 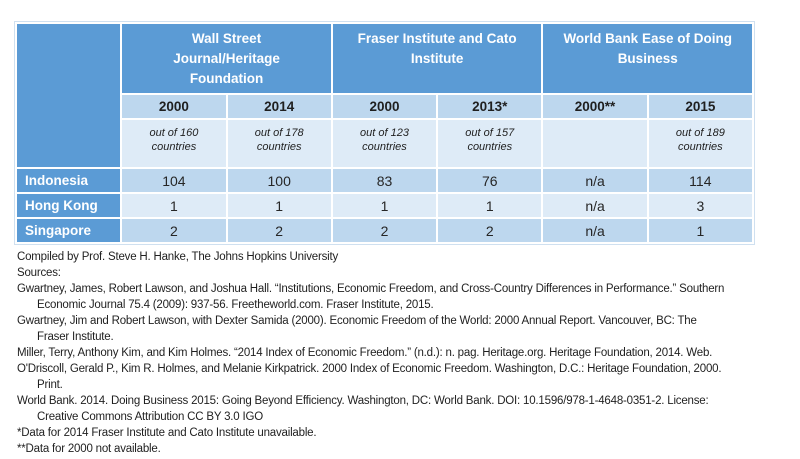 I want to click on table-corner-cell, so click(x=69, y=95).